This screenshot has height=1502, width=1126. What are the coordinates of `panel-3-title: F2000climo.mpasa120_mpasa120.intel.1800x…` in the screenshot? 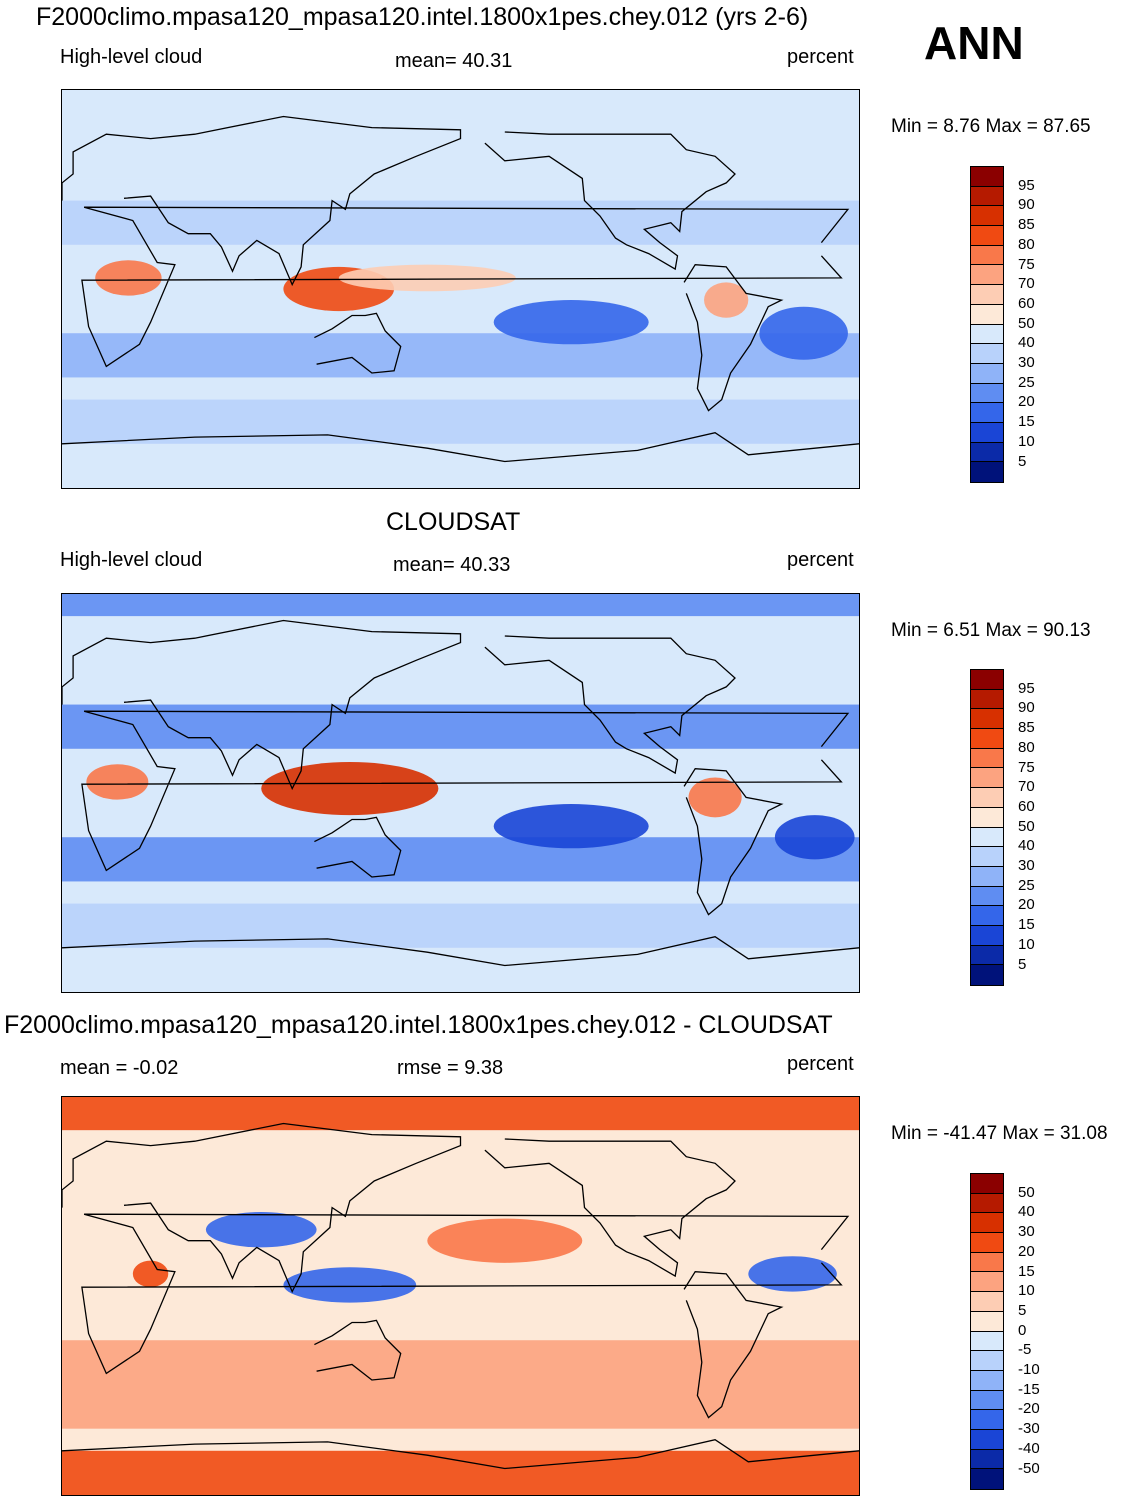 It's located at (418, 1025).